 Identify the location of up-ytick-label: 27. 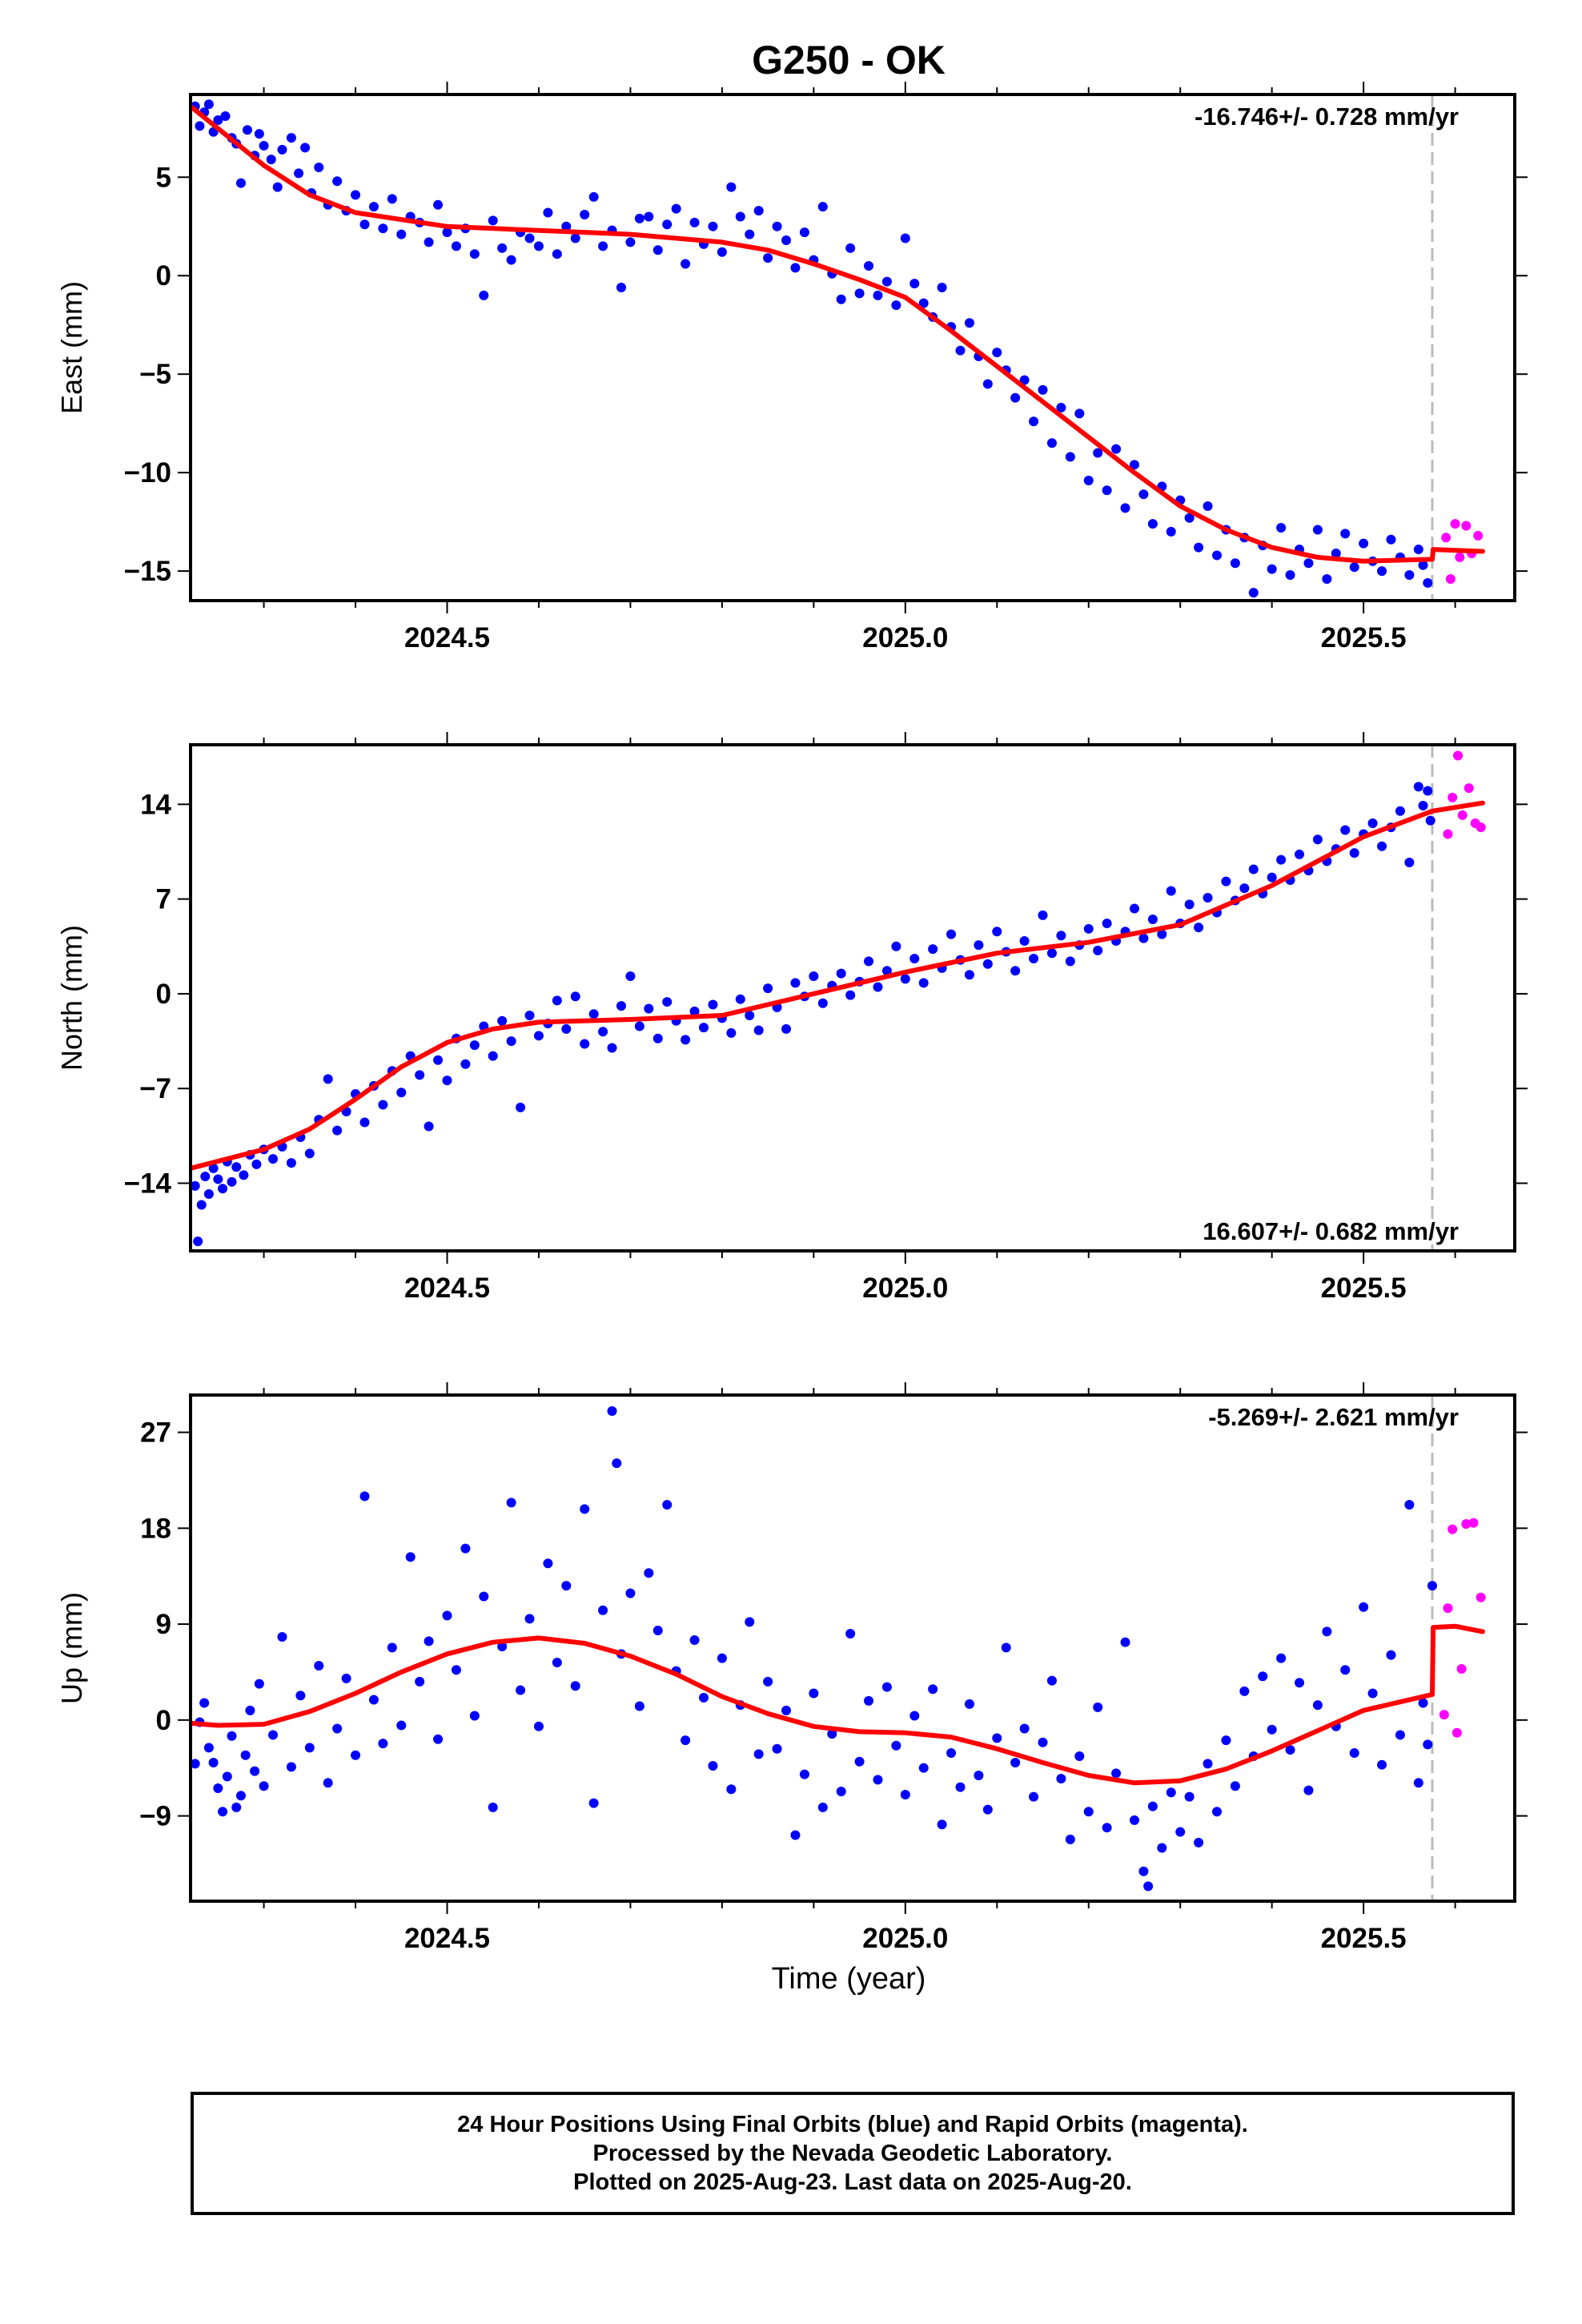
(155, 1433).